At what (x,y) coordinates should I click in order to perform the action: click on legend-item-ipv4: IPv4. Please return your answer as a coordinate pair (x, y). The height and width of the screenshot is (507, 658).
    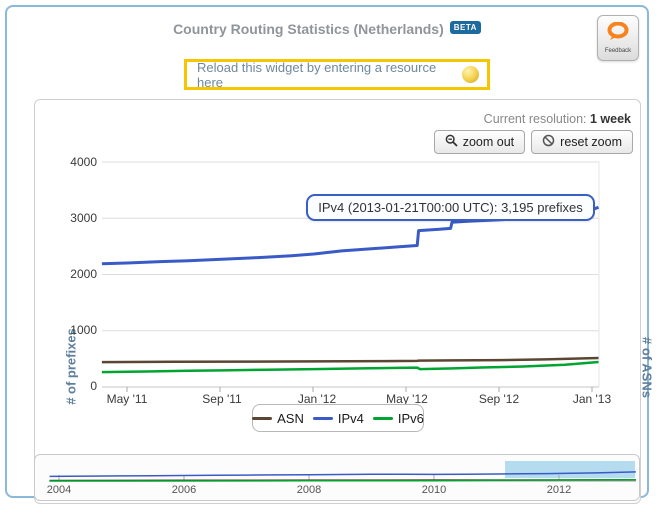
    Looking at the image, I should click on (338, 418).